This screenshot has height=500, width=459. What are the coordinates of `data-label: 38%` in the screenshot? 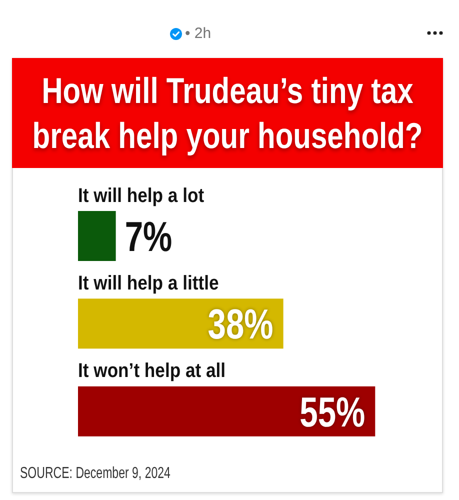 It's located at (241, 324).